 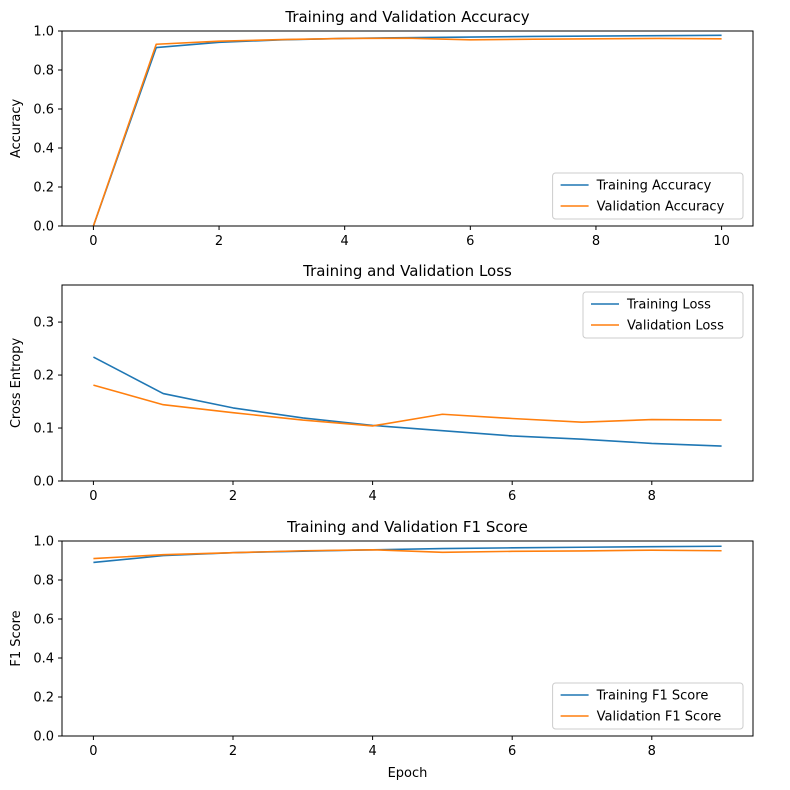 I want to click on y-axis-label: Cross Entropy, so click(x=16, y=383).